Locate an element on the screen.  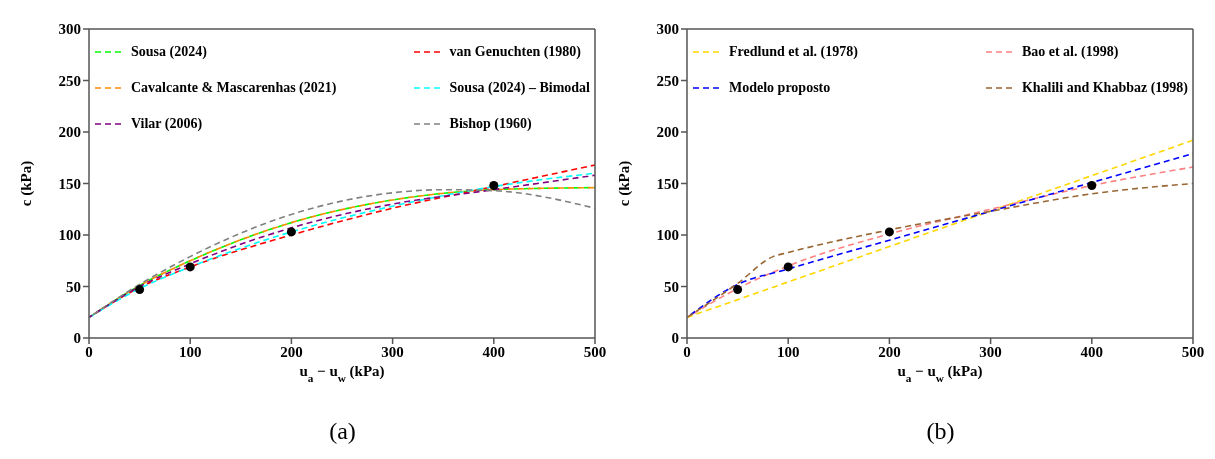
legend-label: Fredlund et al. (1978) is located at coordinates (793, 52).